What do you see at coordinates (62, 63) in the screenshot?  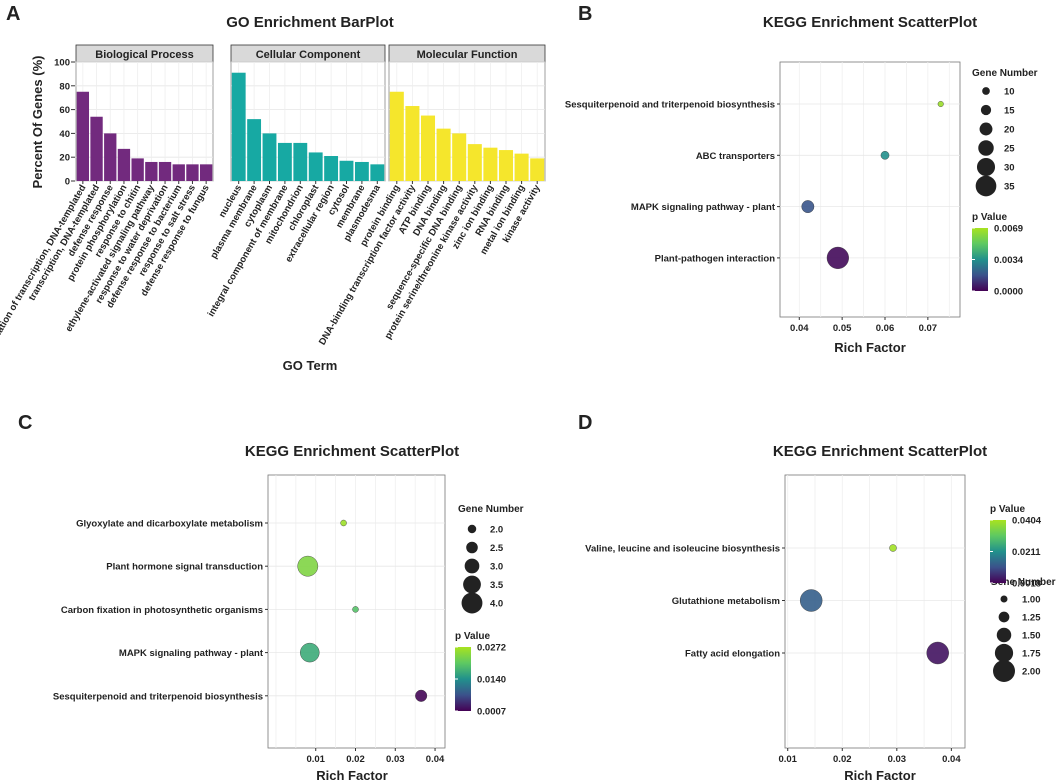 I see `y-tick-label: 100` at bounding box center [62, 63].